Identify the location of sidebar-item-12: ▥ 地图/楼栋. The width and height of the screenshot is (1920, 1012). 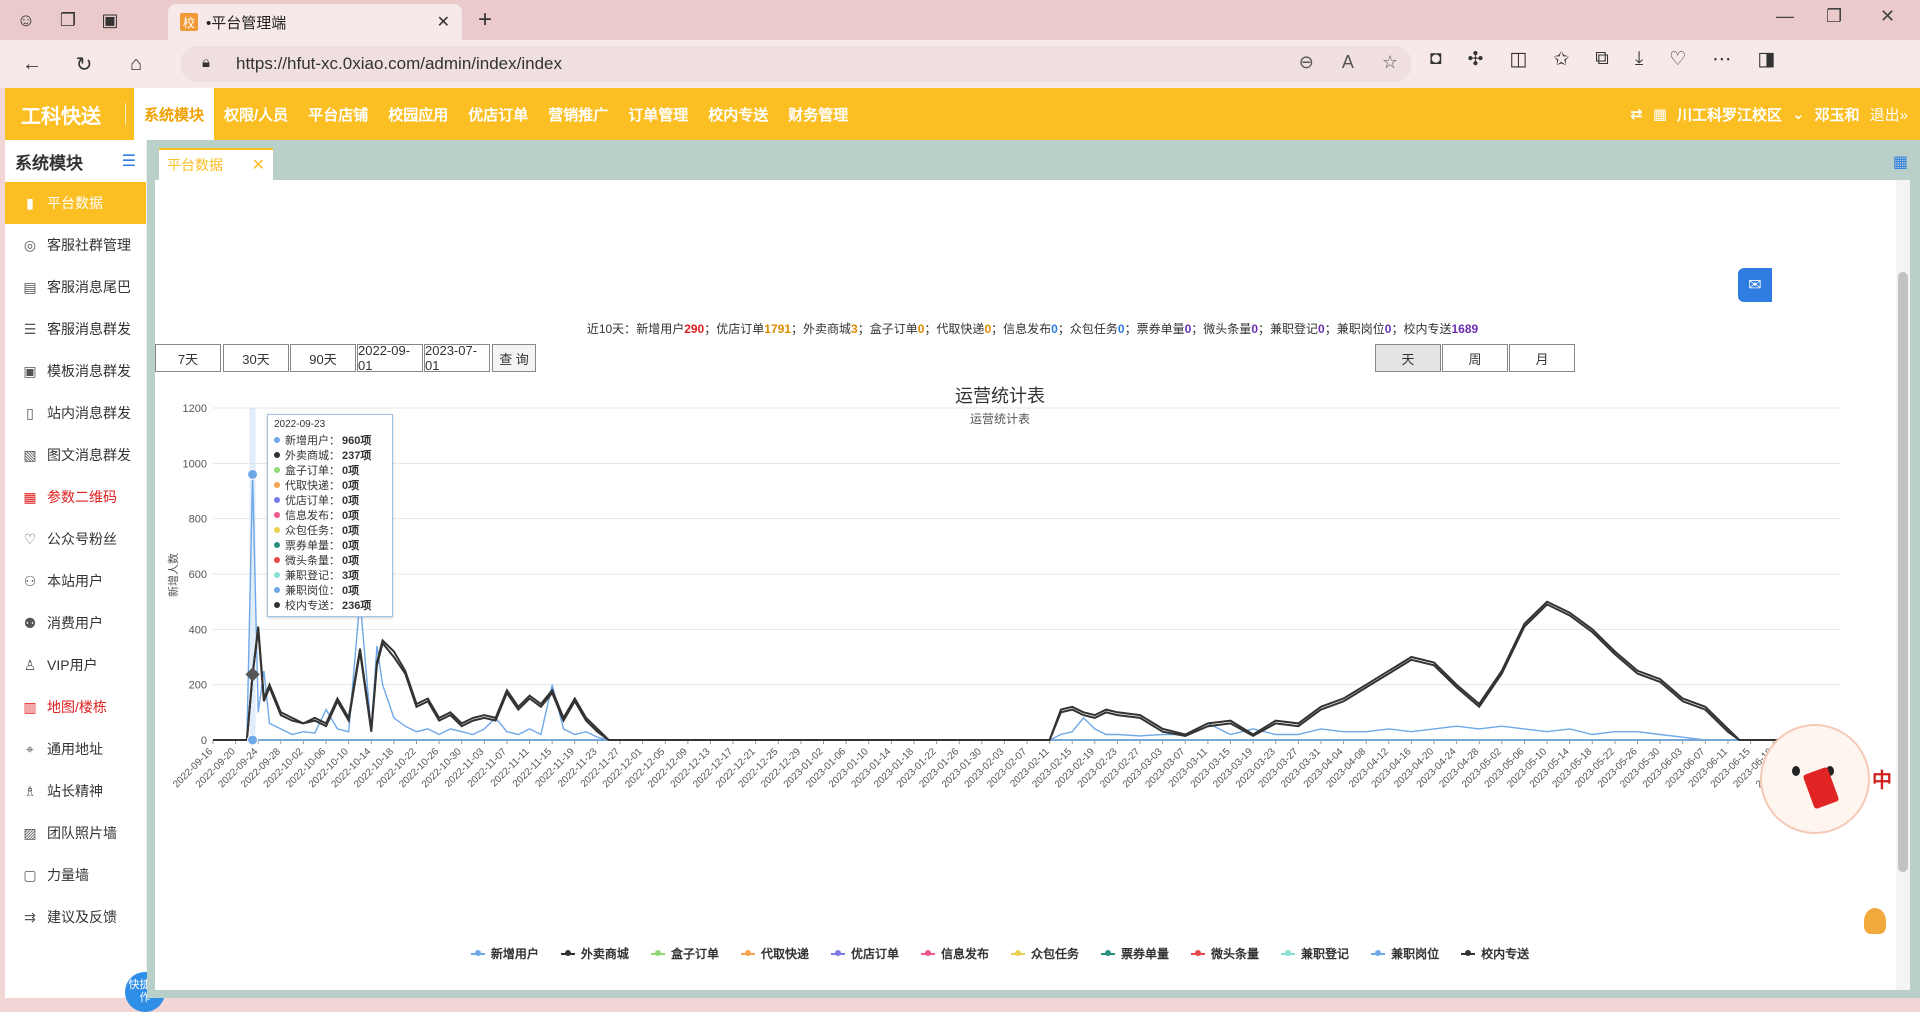
(75, 707).